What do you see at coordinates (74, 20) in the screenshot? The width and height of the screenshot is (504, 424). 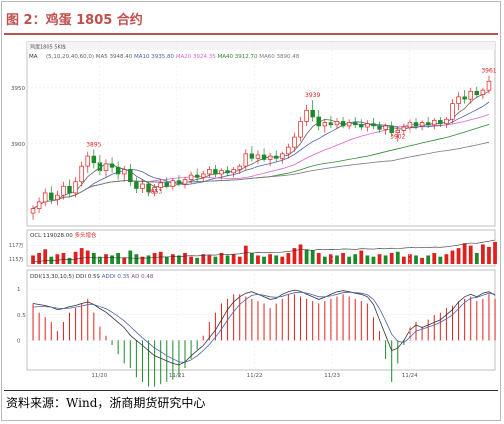 I see `figure-title: 图 2：鸡蛋 1805 合约` at bounding box center [74, 20].